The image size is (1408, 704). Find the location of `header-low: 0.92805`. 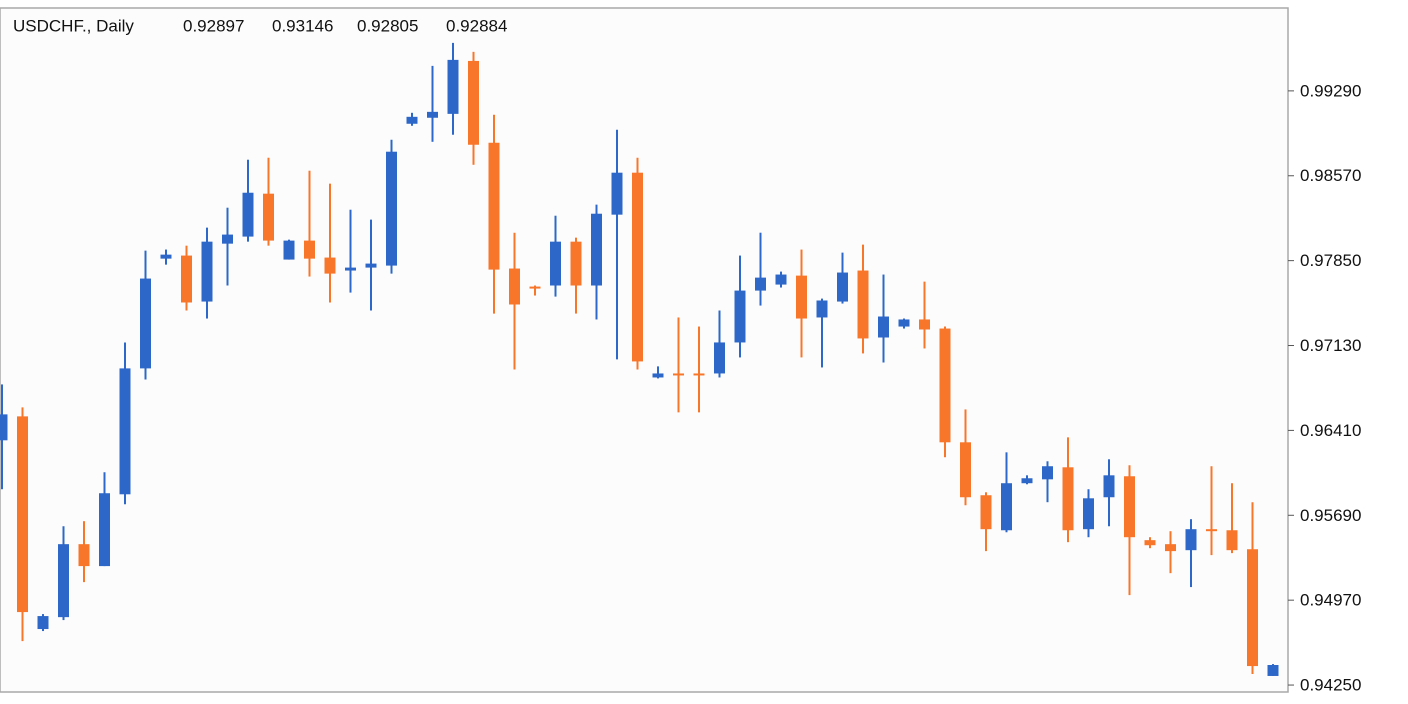

header-low: 0.92805 is located at coordinates (387, 25).